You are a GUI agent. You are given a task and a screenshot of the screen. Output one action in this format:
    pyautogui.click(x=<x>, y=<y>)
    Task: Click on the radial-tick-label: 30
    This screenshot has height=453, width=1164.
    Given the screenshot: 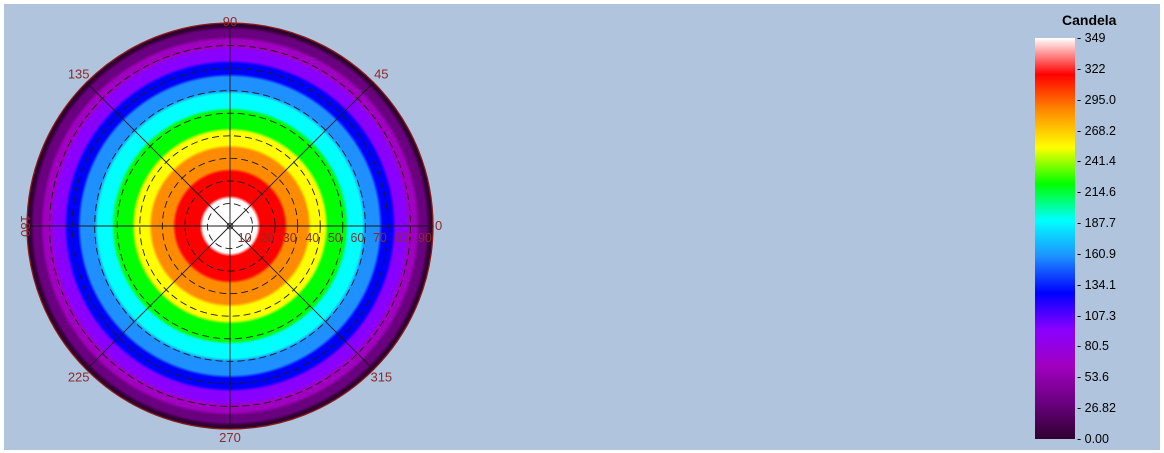 What is the action you would take?
    pyautogui.click(x=290, y=238)
    